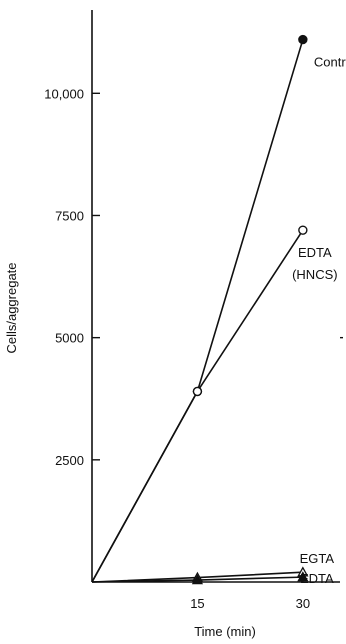 This screenshot has width=346, height=644. Describe the element at coordinates (303, 603) in the screenshot. I see `x-tick-label: 30` at that location.